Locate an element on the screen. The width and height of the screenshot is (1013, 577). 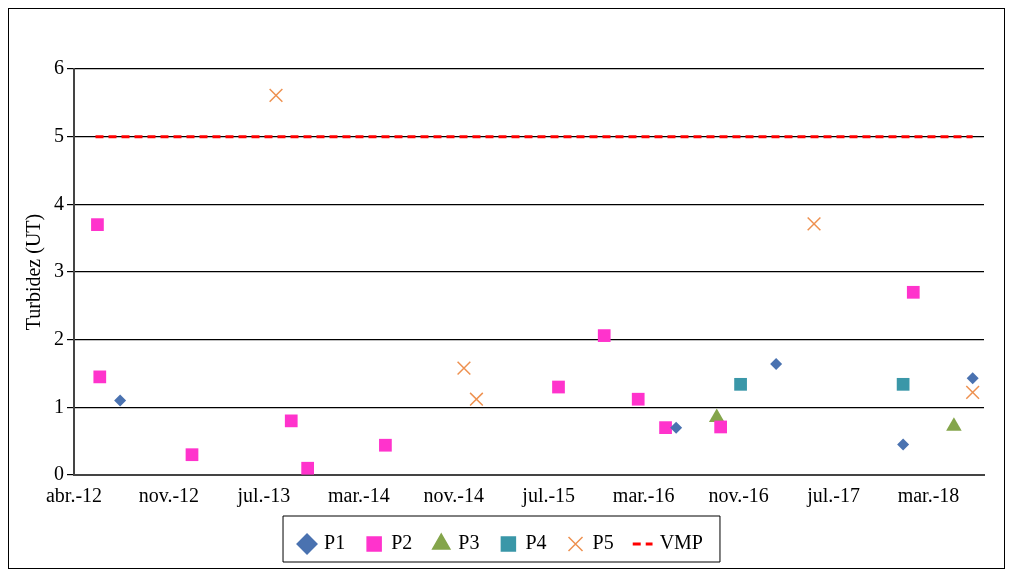
x-tick-label: mar.-16 is located at coordinates (643, 495).